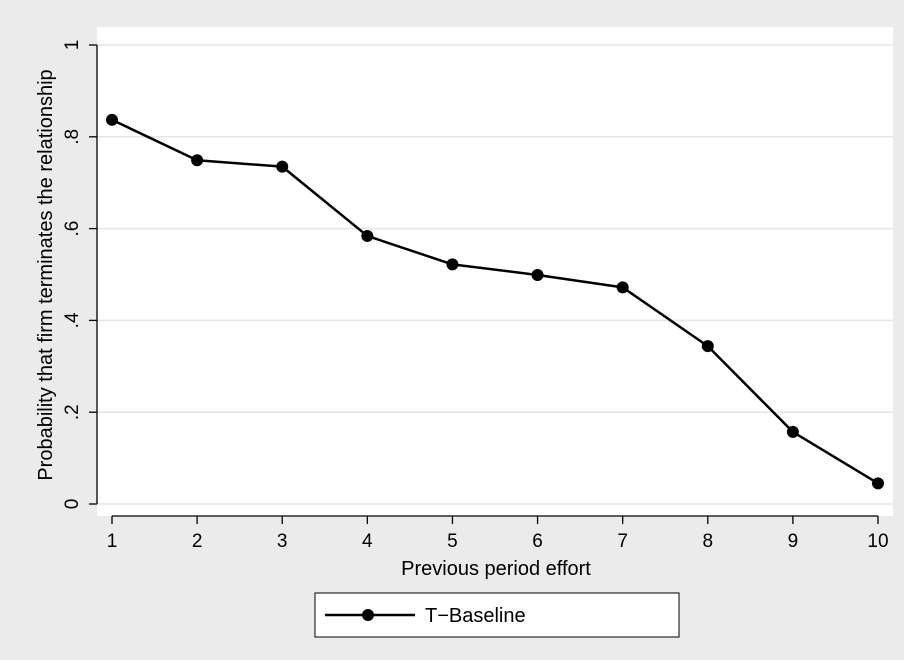  What do you see at coordinates (72, 504) in the screenshot?
I see `y-tick-label-0: 0` at bounding box center [72, 504].